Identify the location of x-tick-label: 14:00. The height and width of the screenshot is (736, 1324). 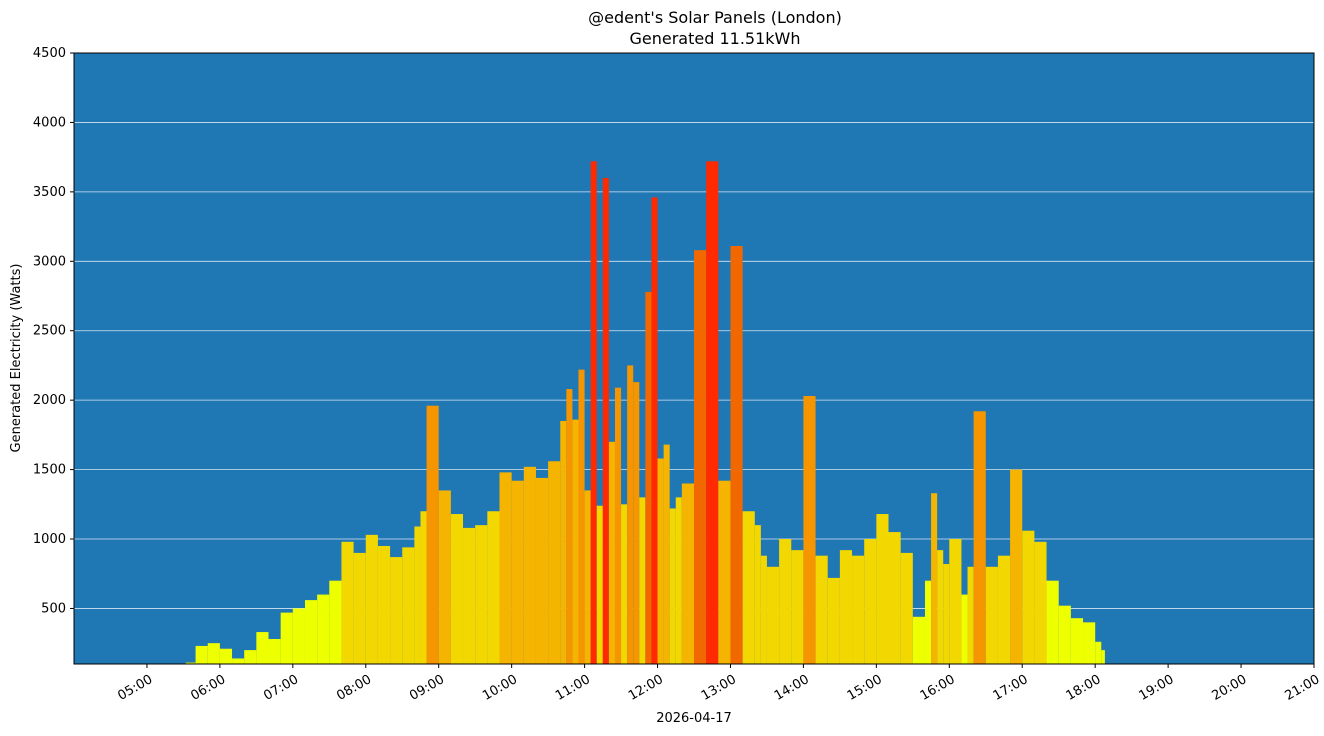
(792, 688).